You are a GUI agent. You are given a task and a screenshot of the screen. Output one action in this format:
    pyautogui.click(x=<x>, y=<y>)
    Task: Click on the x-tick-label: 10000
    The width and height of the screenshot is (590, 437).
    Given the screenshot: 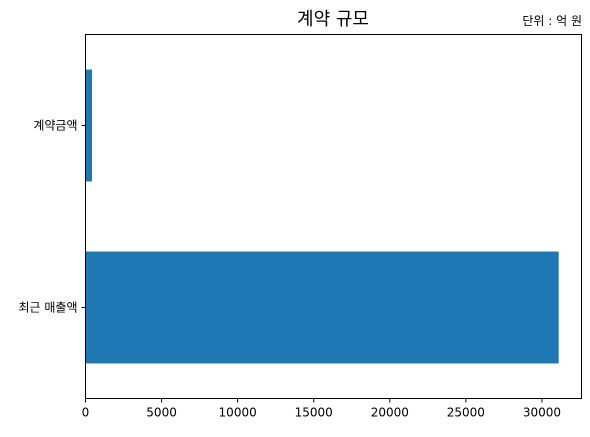 What is the action you would take?
    pyautogui.click(x=238, y=413)
    